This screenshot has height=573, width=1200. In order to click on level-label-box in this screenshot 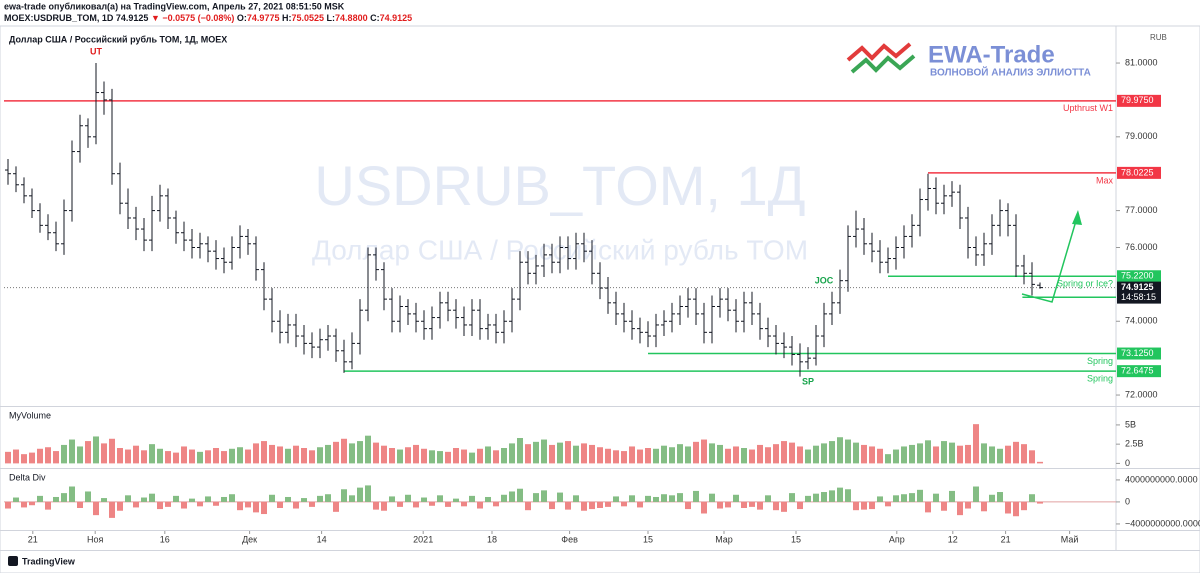, I will do `click(1139, 100)`.